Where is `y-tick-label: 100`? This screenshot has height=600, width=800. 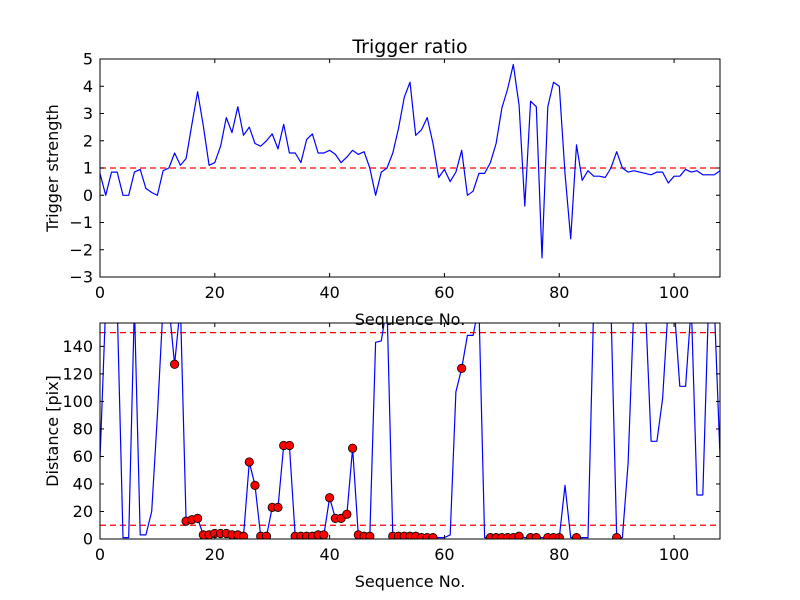
y-tick-label: 100 is located at coordinates (77, 401).